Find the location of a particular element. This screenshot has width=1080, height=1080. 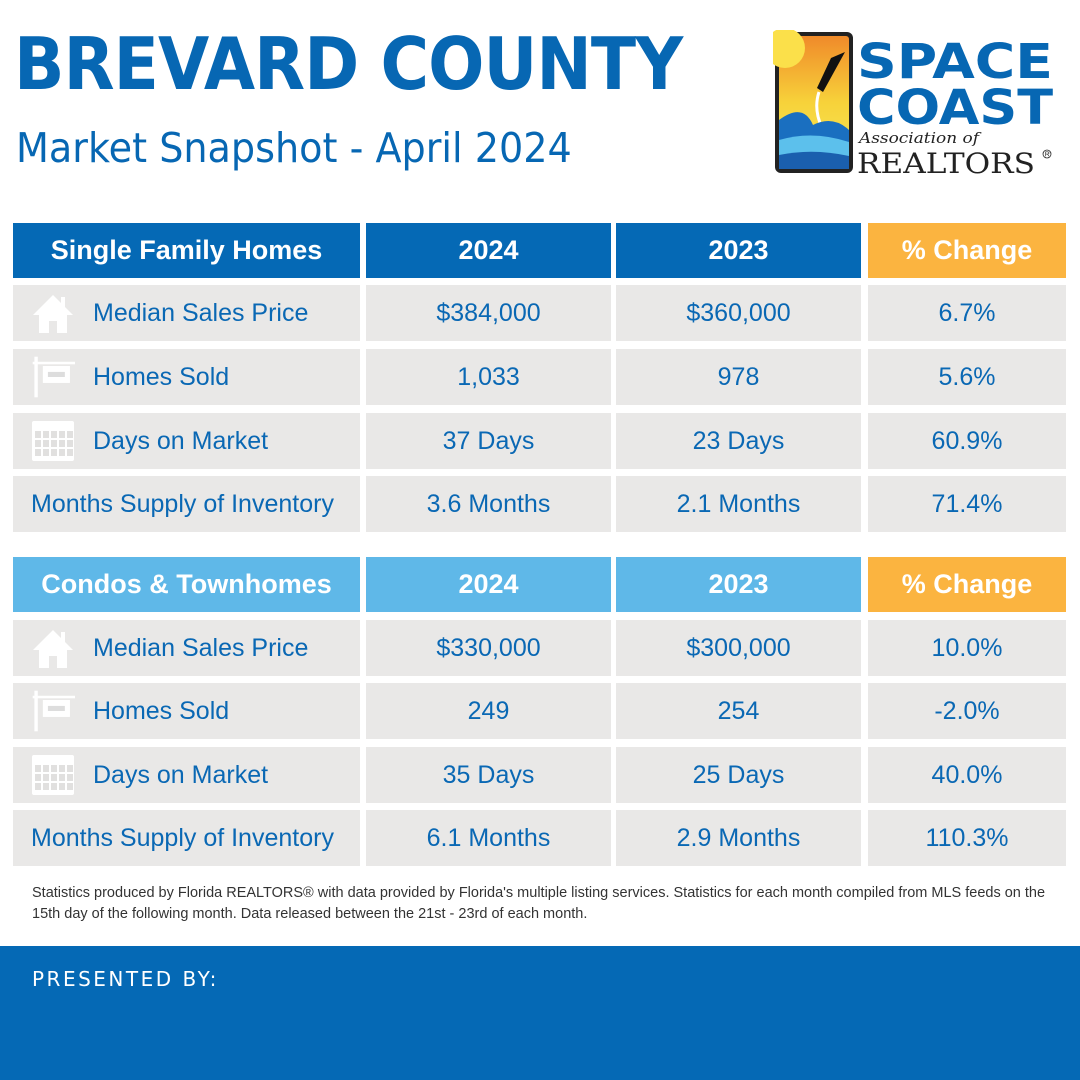

table-cell: $384,000 is located at coordinates (488, 313).